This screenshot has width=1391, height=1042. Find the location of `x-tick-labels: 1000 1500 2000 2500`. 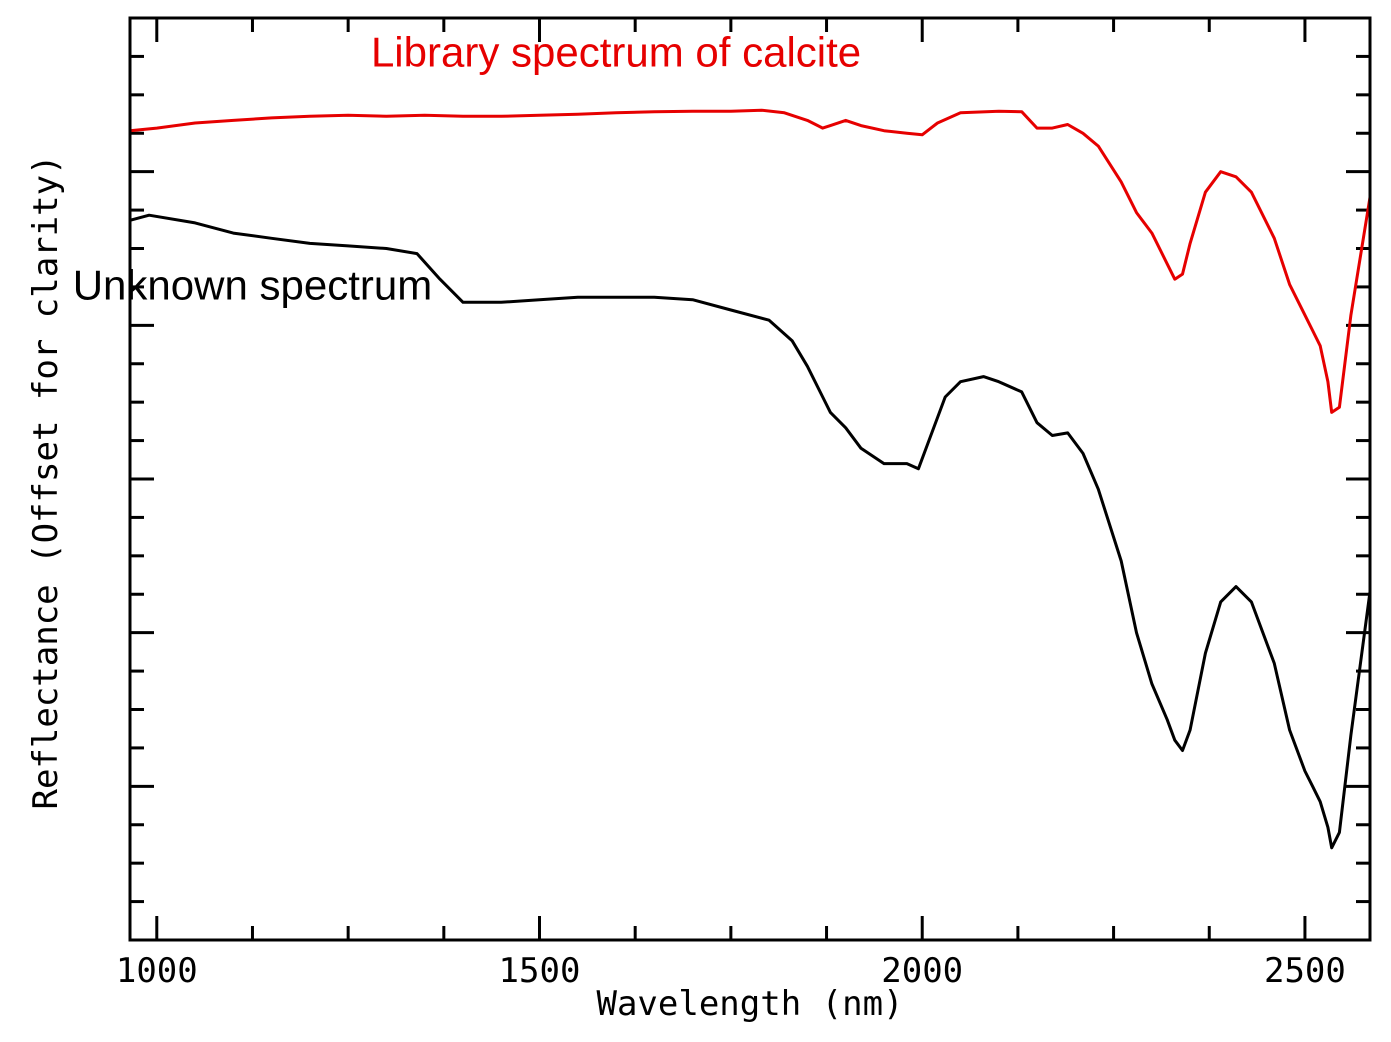

x-tick-labels: 1000 1500 2000 2500 is located at coordinates (731, 971).